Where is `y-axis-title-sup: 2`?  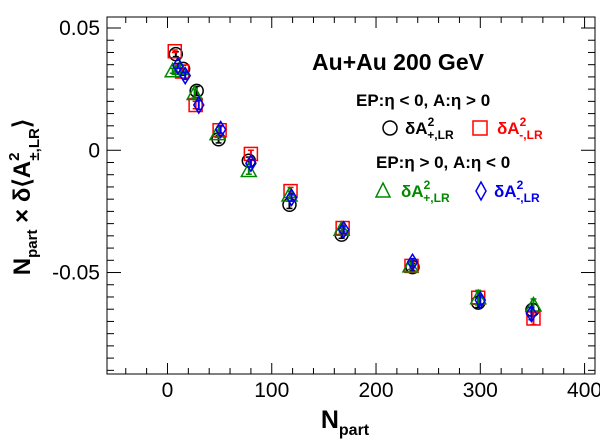
y-axis-title-sup: 2 is located at coordinates (14, 157).